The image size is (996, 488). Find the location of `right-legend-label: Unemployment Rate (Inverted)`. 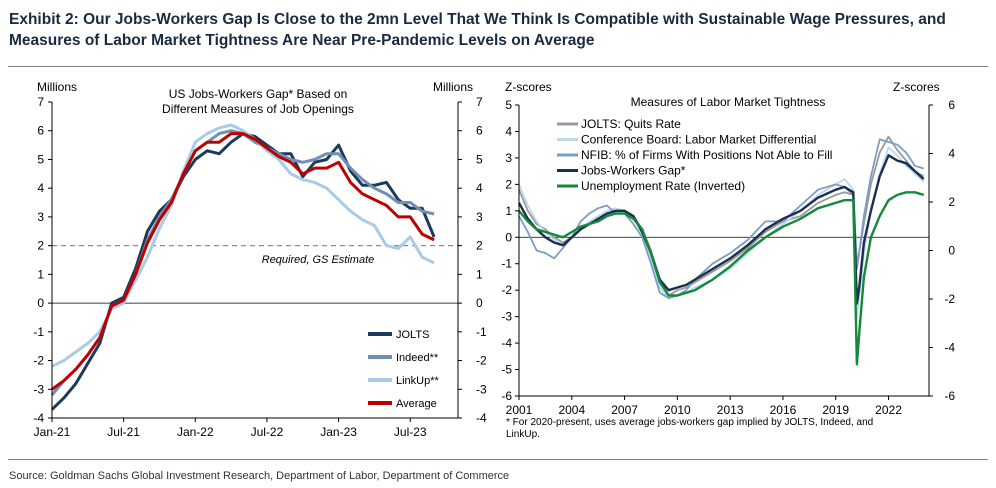

right-legend-label: Unemployment Rate (Inverted) is located at coordinates (663, 186).